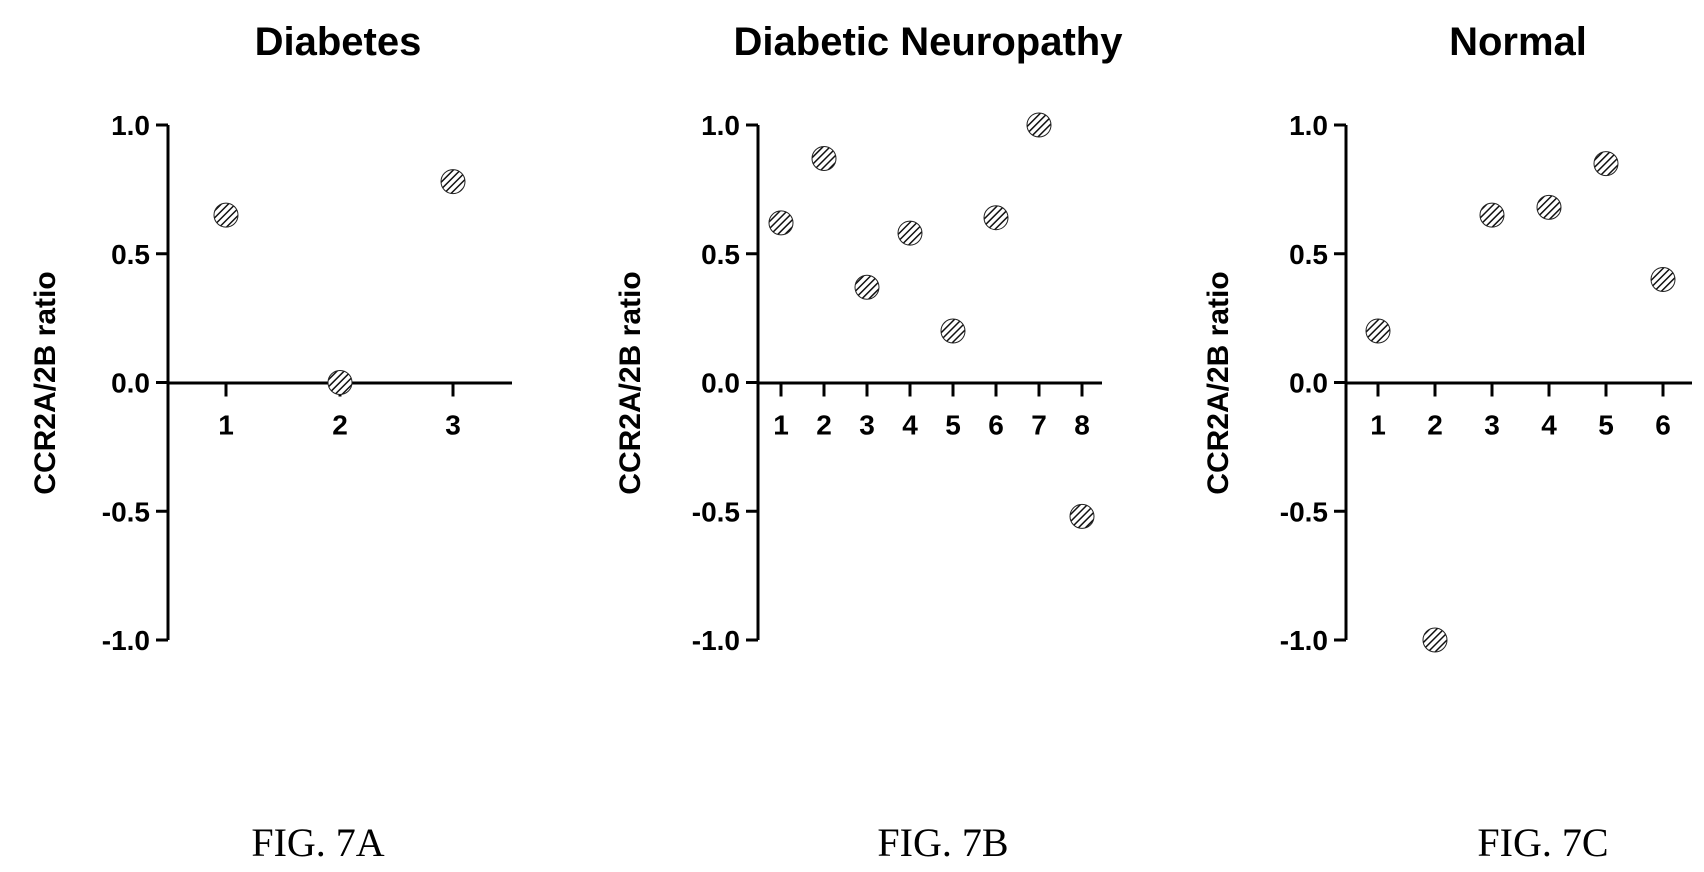 The image size is (1704, 872). Describe the element at coordinates (1518, 42) in the screenshot. I see `chart-title: Normal` at that location.